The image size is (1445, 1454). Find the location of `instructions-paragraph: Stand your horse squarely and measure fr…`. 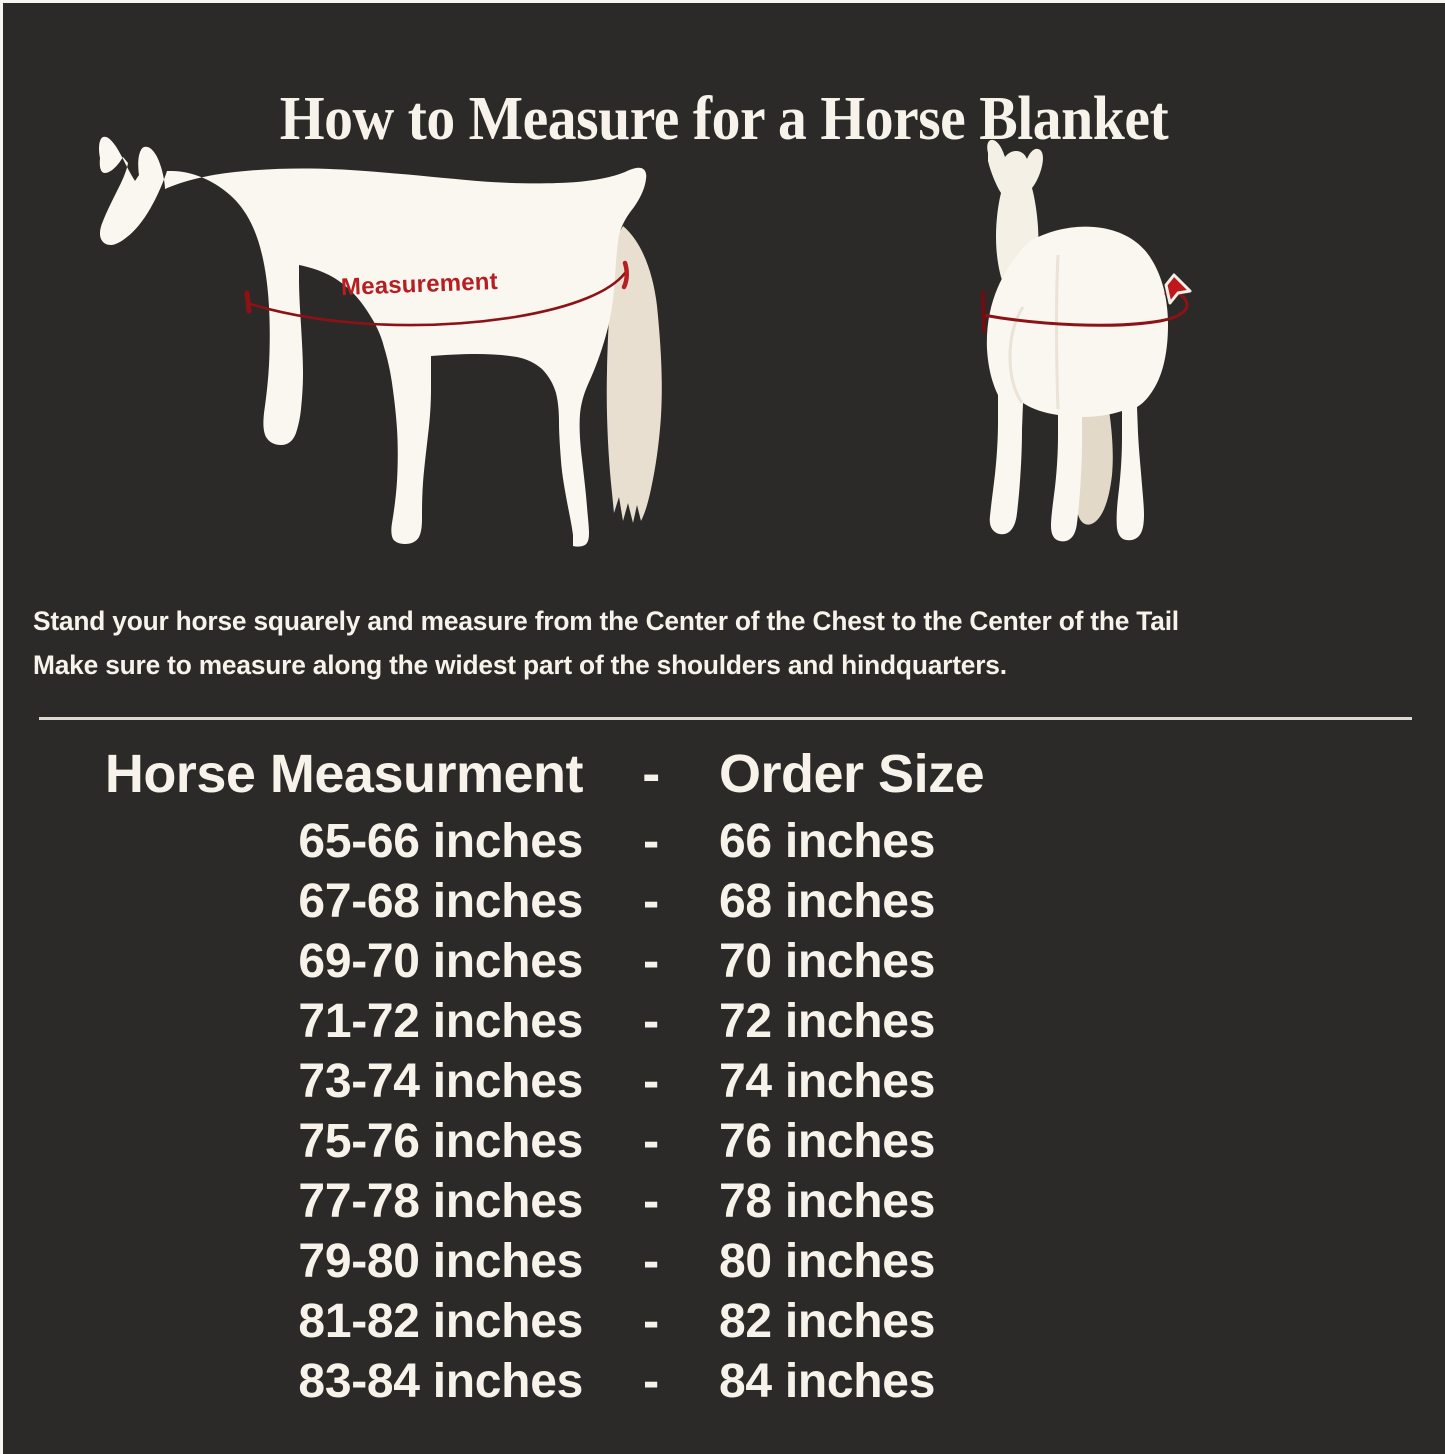

instructions-paragraph: Stand your horse squarely and measure fr… is located at coordinates (710, 643).